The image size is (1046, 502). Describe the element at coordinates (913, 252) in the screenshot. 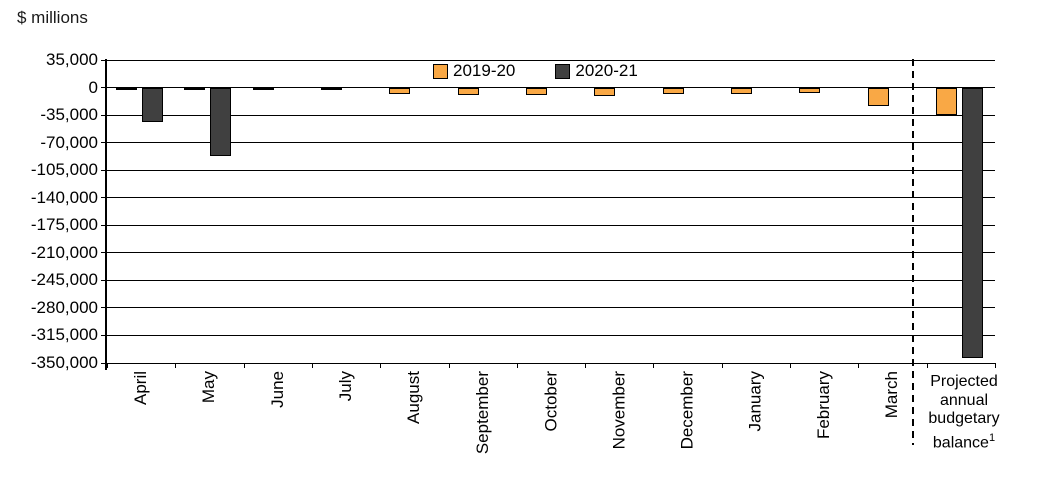

I see `projection-separator-dashed-line` at that location.